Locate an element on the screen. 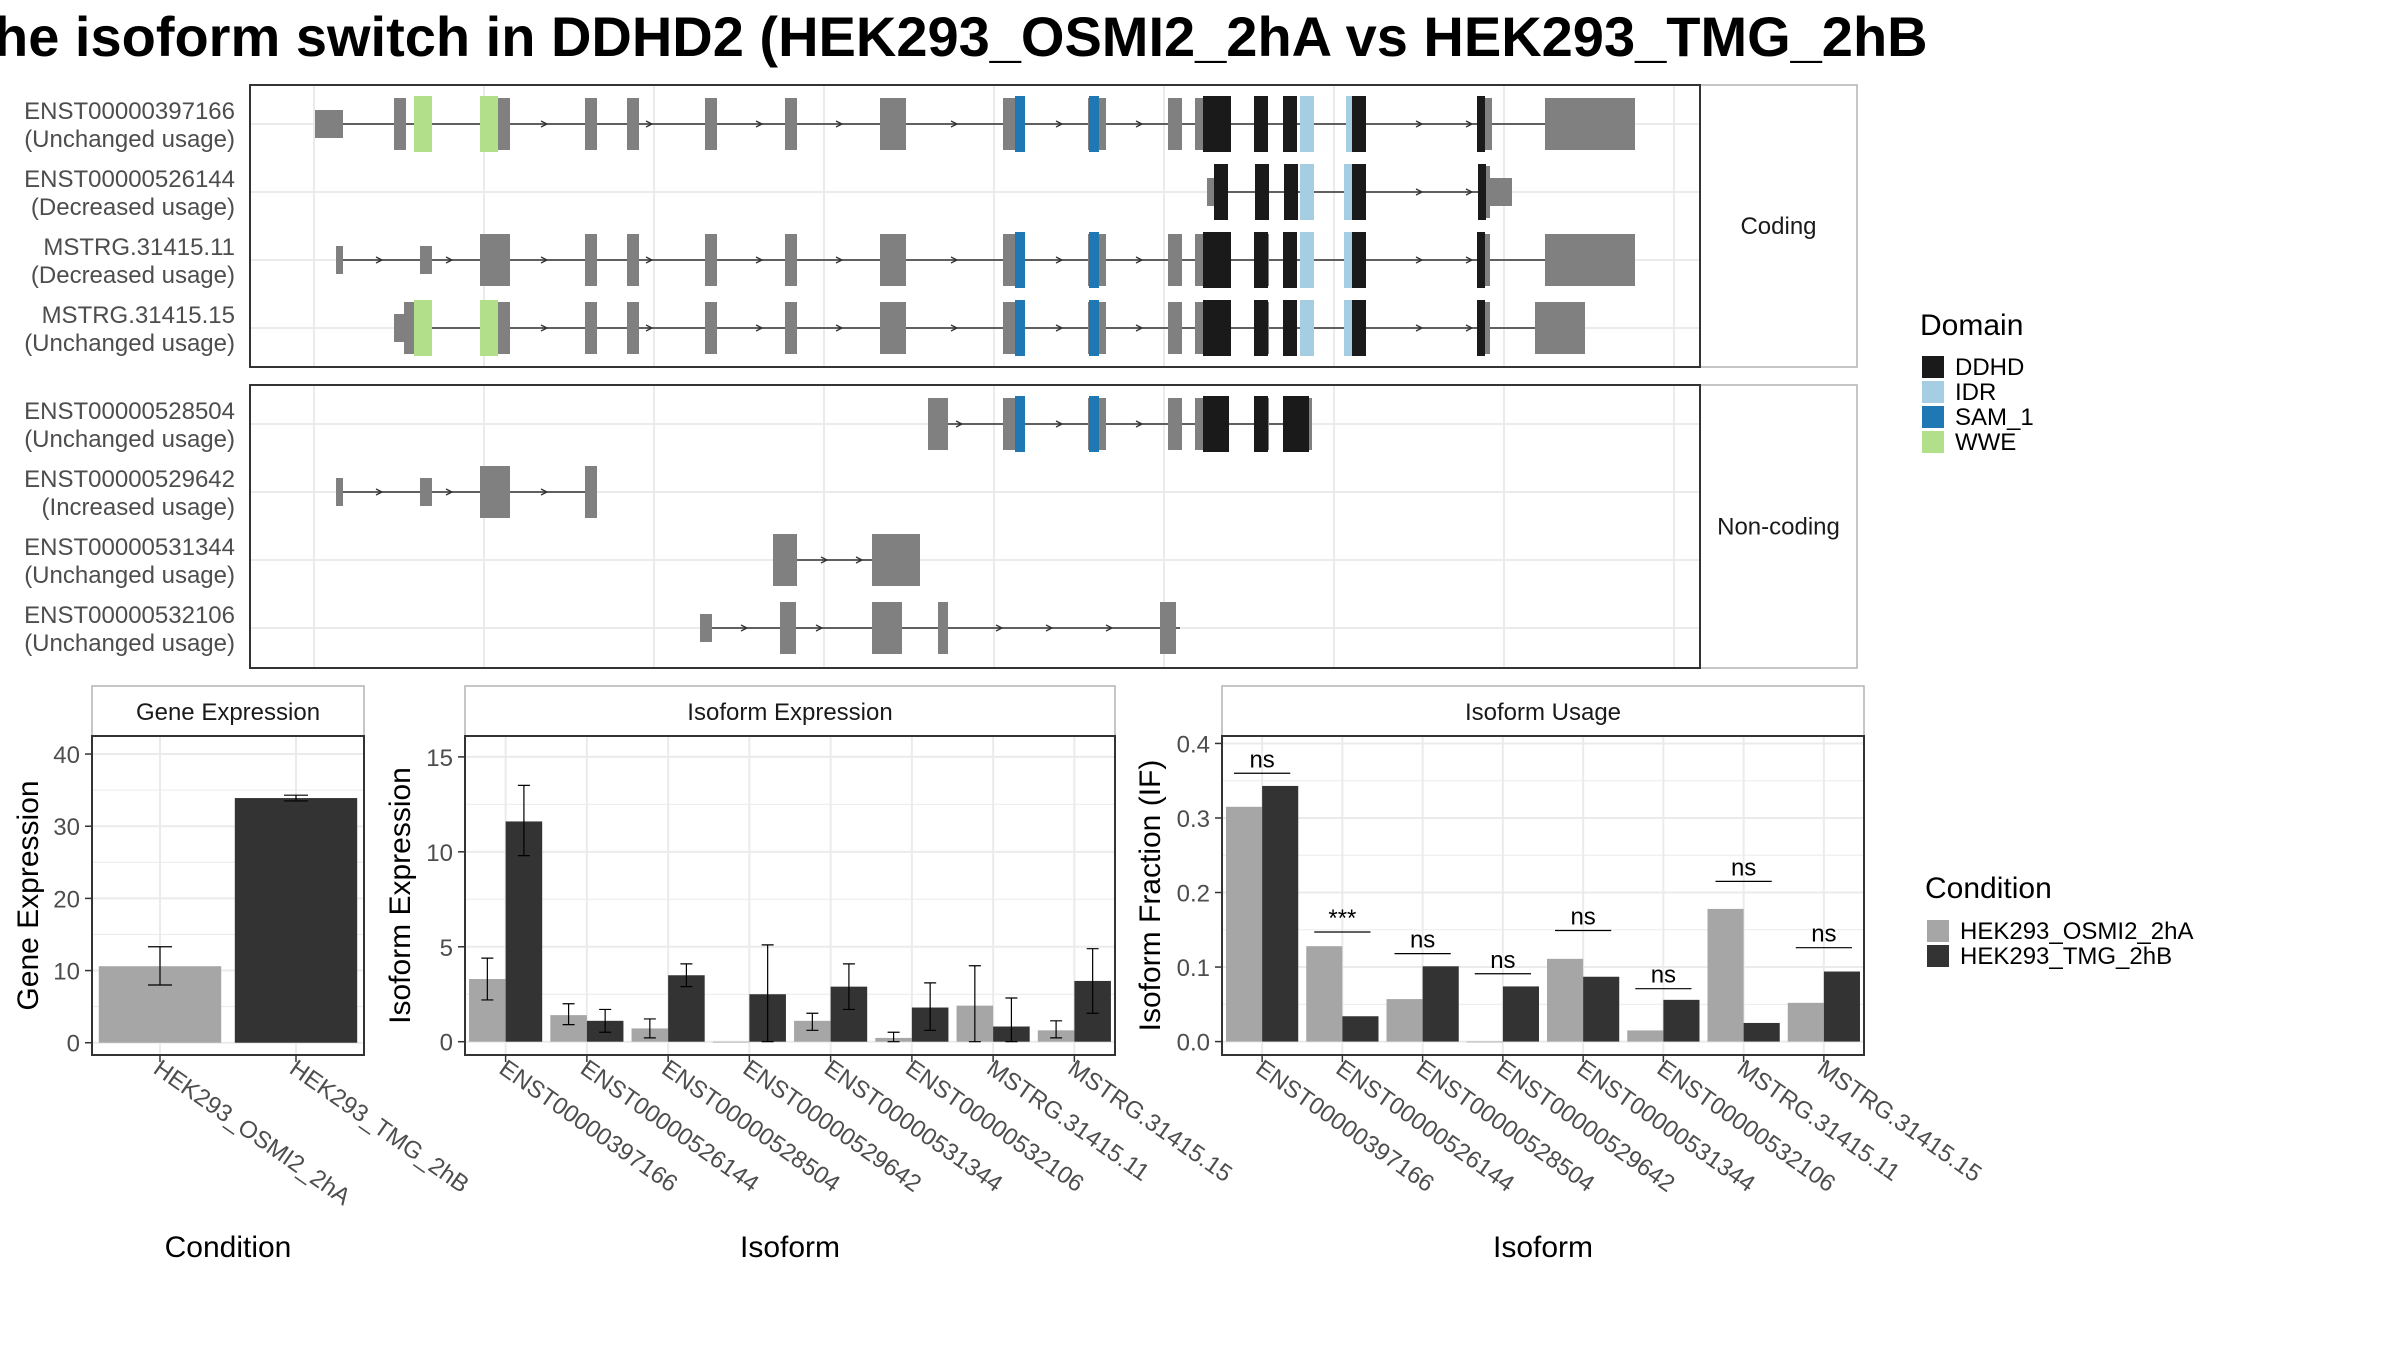  isoform-structure-row: ENST00000529642(Increased usage) is located at coordinates (310, 493).